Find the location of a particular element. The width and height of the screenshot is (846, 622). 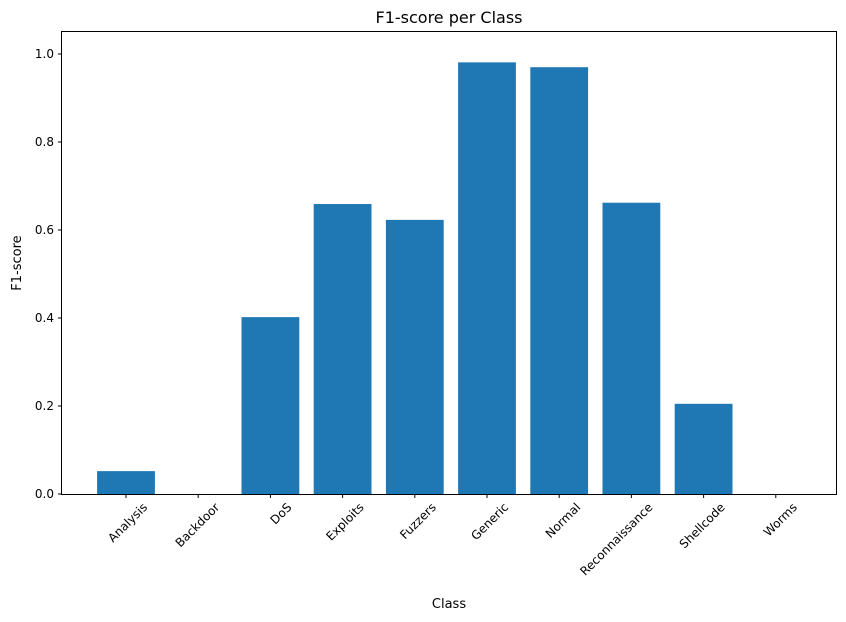

chart-title: F1-score per Class is located at coordinates (449, 17).